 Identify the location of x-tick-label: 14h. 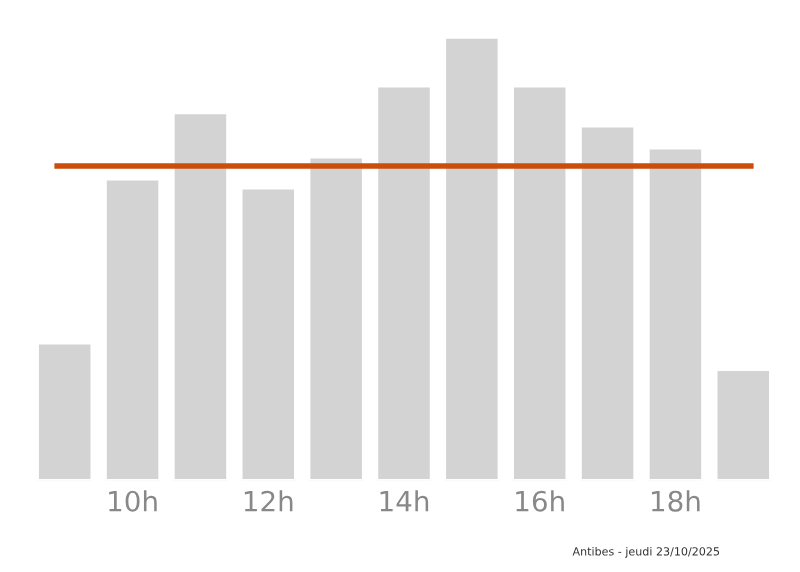
(404, 501).